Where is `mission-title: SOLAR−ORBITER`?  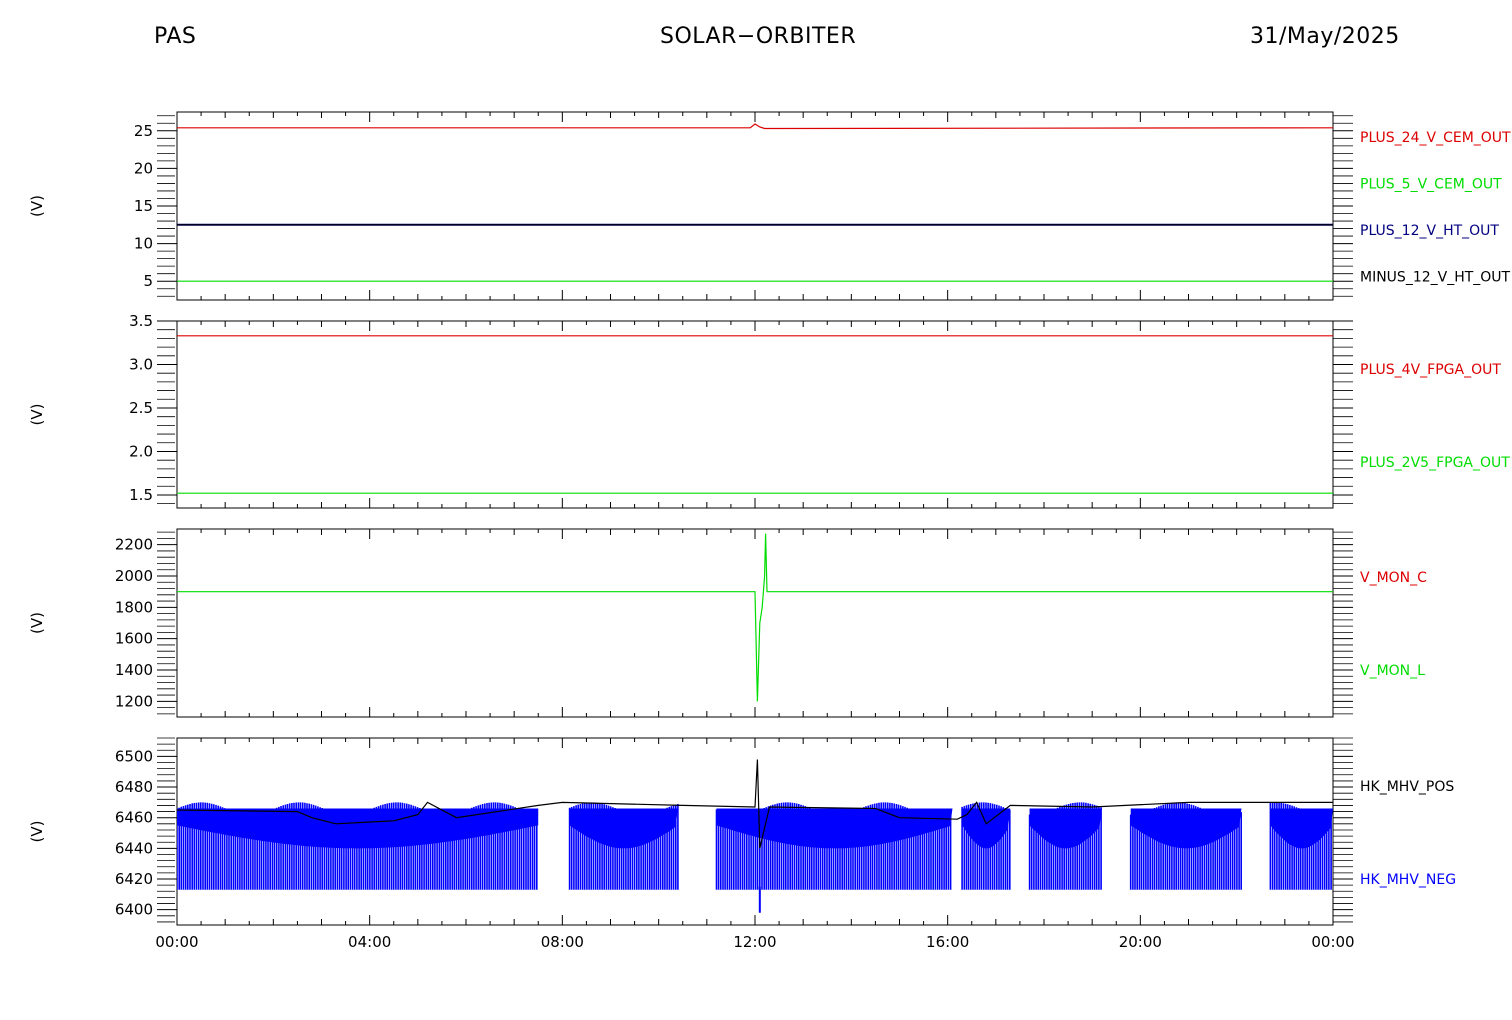
mission-title: SOLAR−ORBITER is located at coordinates (758, 36).